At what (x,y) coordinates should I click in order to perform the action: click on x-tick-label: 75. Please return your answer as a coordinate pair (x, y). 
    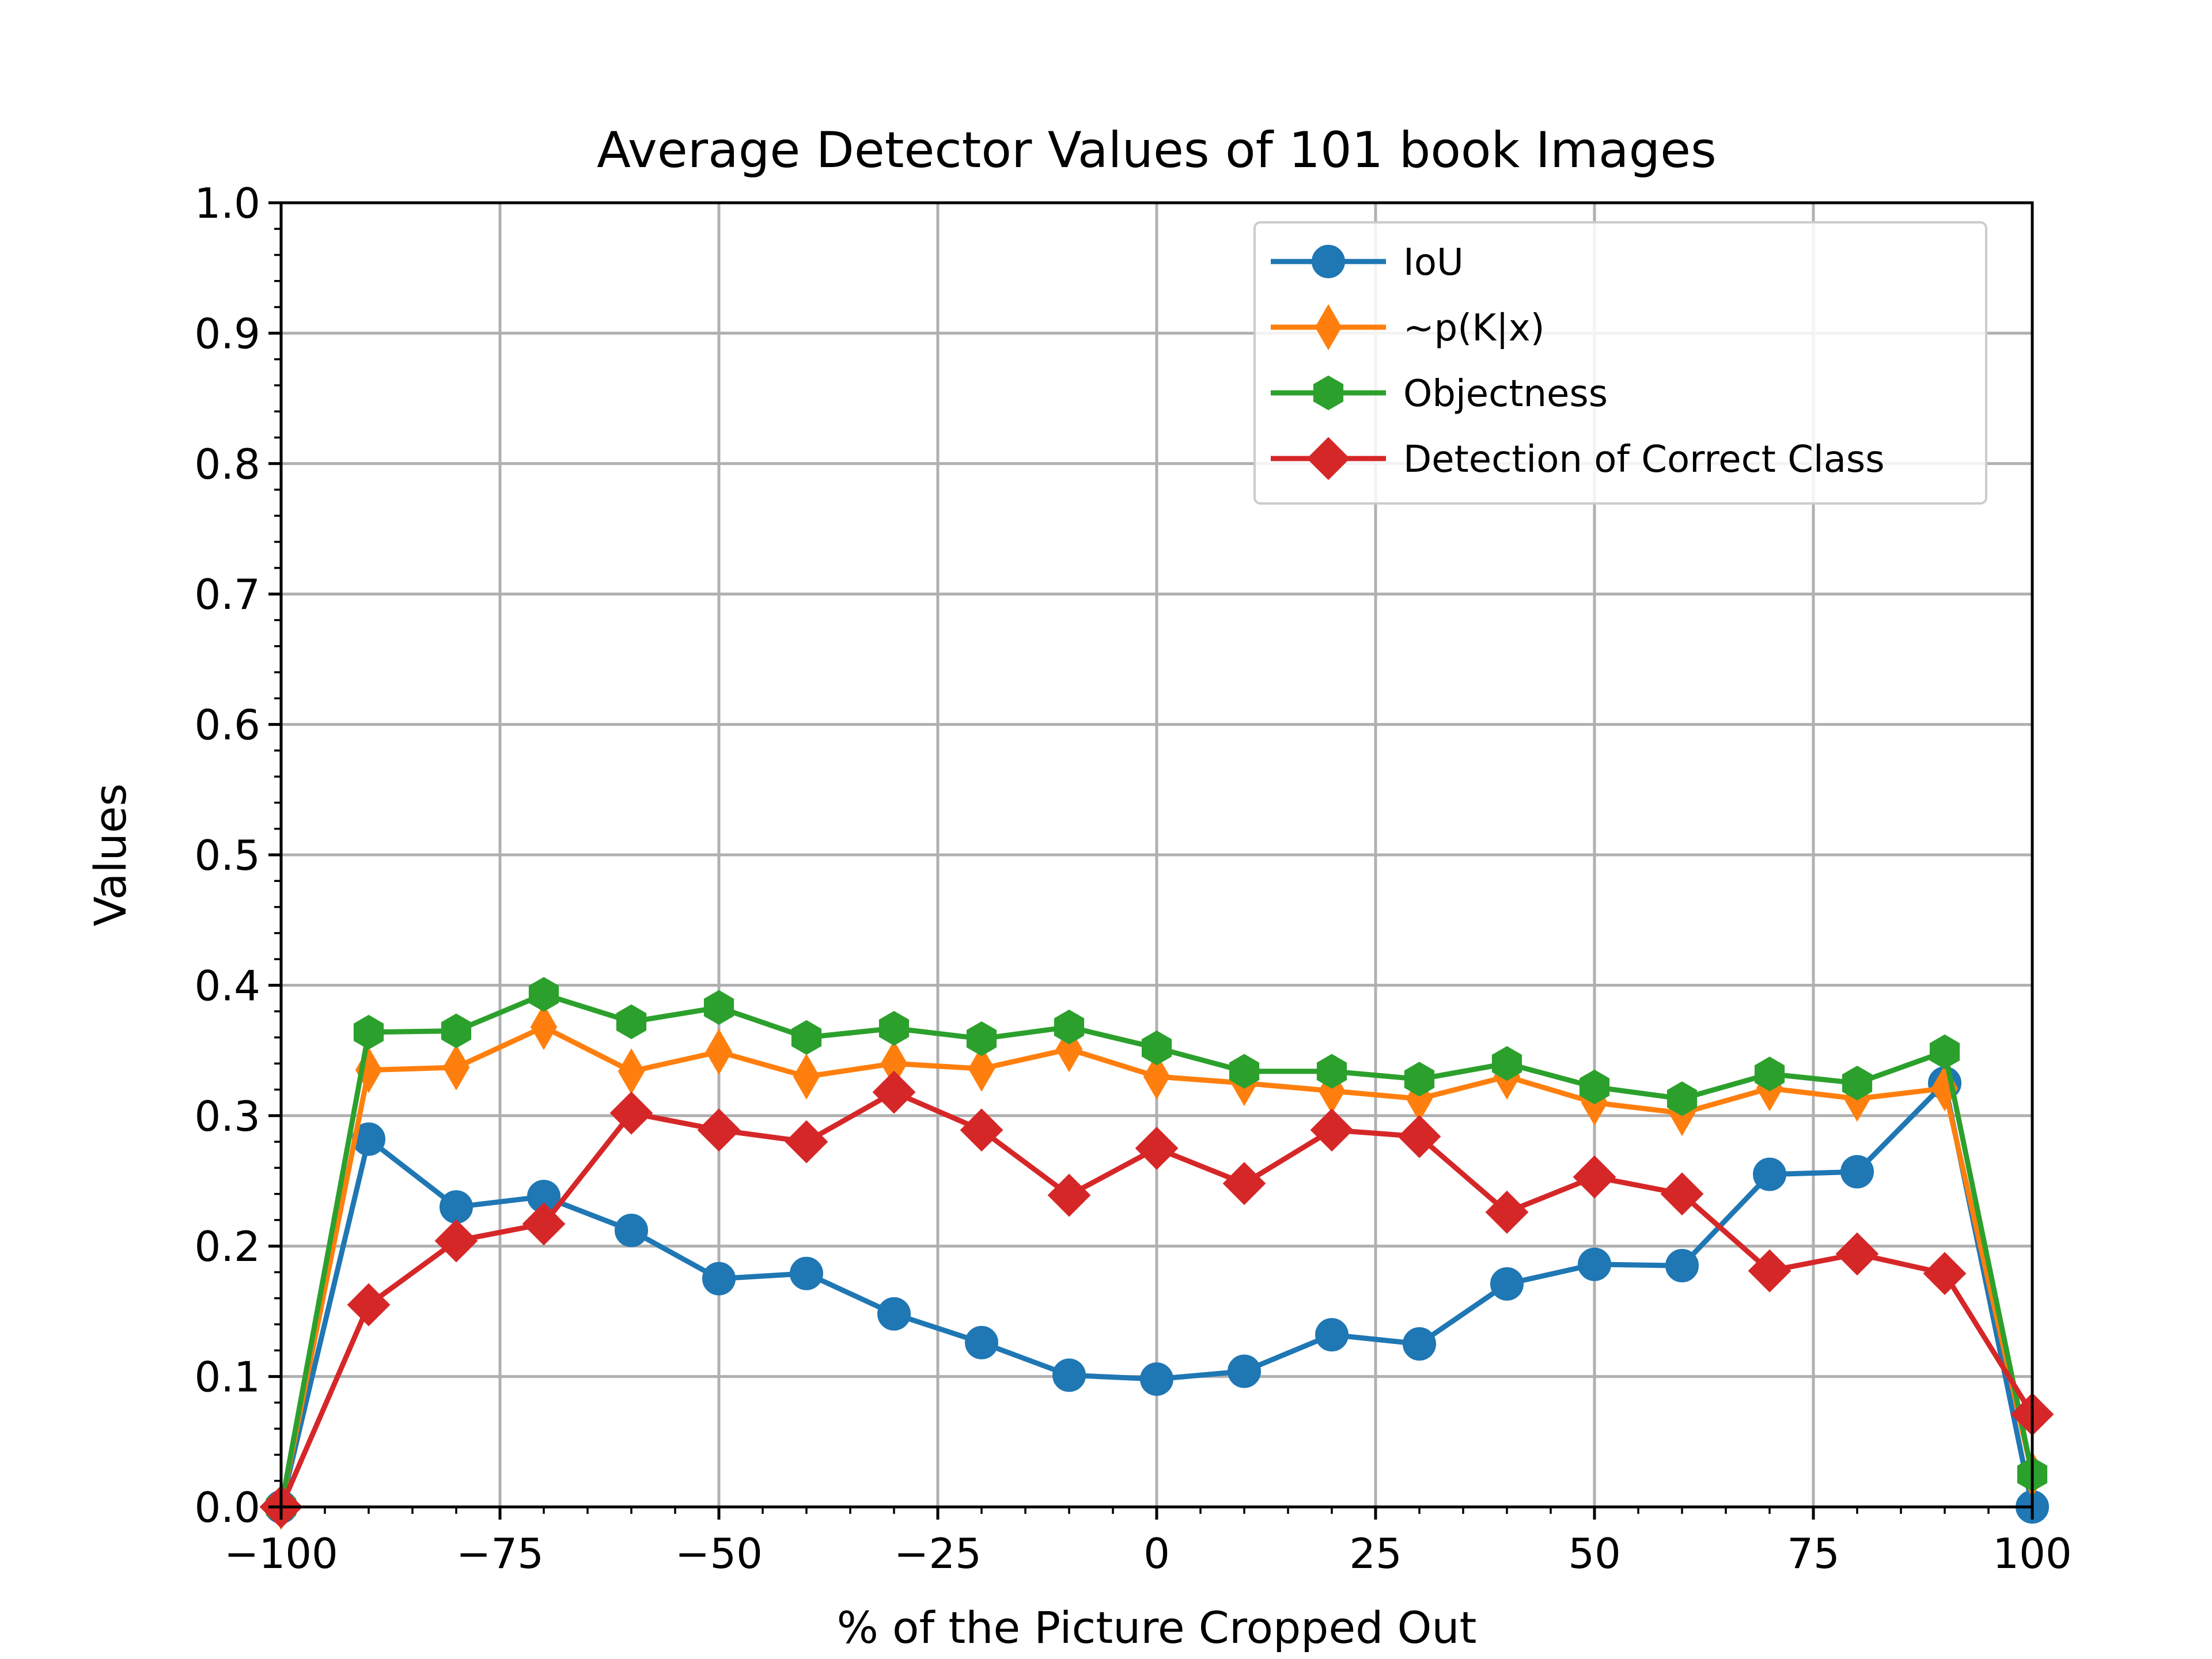
    Looking at the image, I should click on (1813, 1553).